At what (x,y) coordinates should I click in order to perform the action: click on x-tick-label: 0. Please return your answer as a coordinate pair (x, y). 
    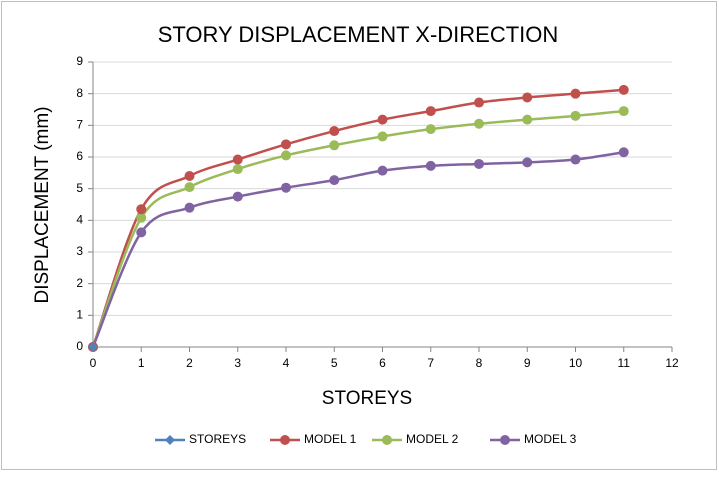
    Looking at the image, I should click on (93, 363).